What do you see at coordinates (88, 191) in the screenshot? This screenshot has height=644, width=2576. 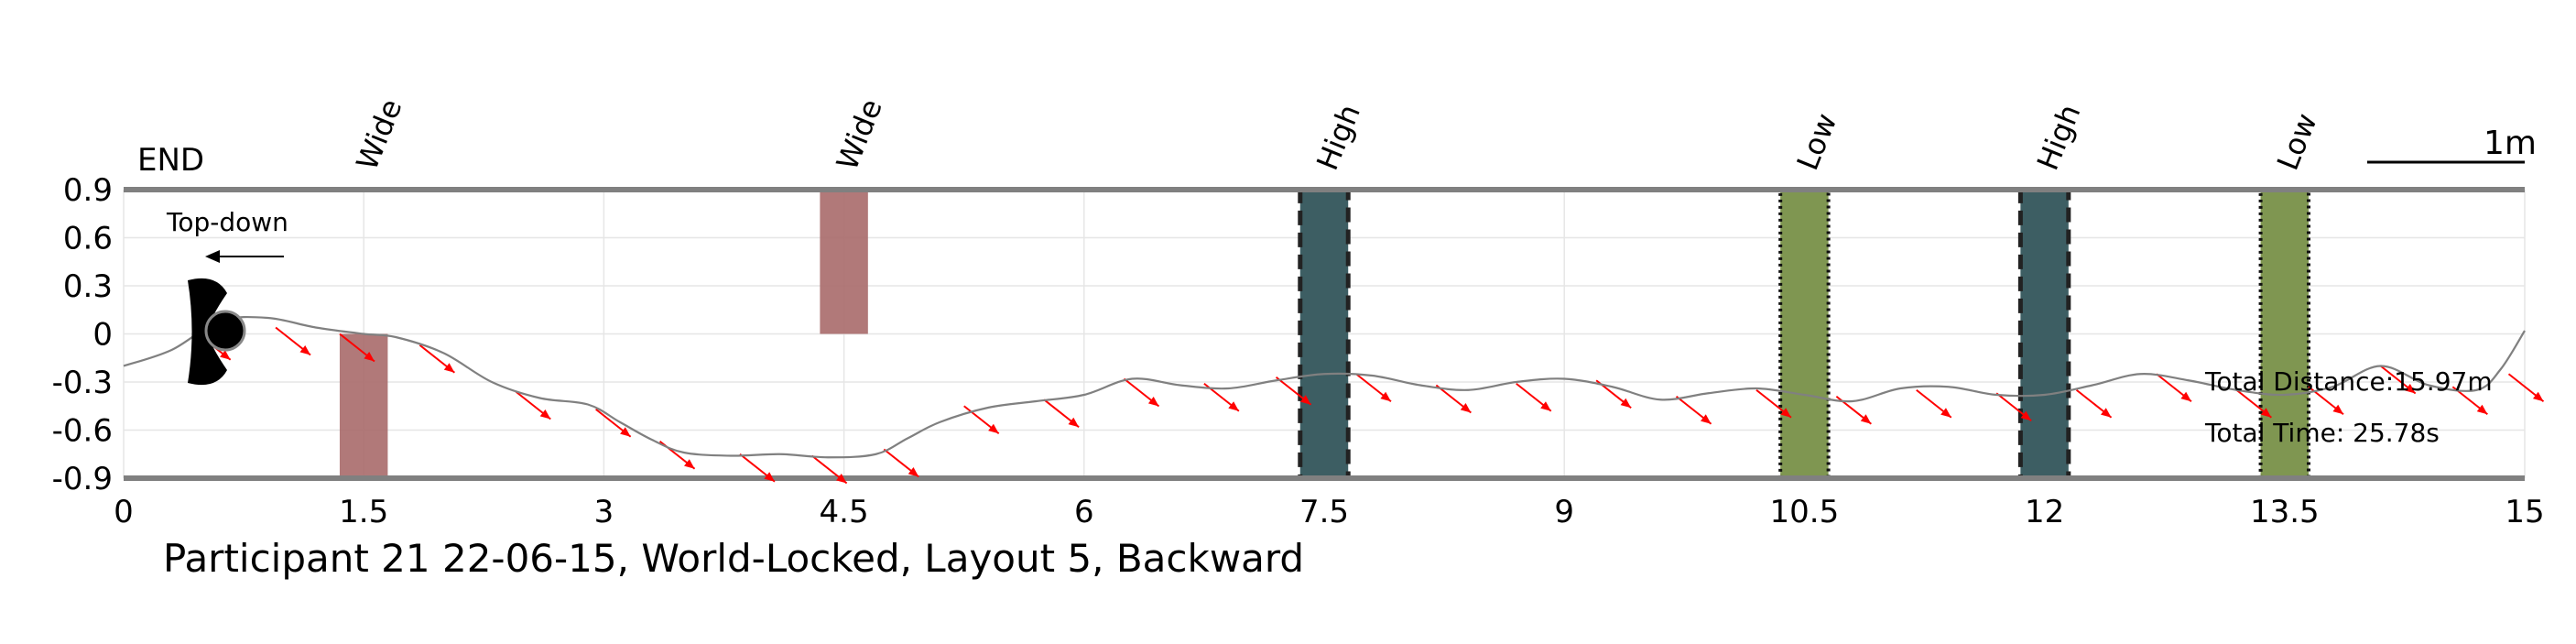 I see `y-tick-label: 0.9` at bounding box center [88, 191].